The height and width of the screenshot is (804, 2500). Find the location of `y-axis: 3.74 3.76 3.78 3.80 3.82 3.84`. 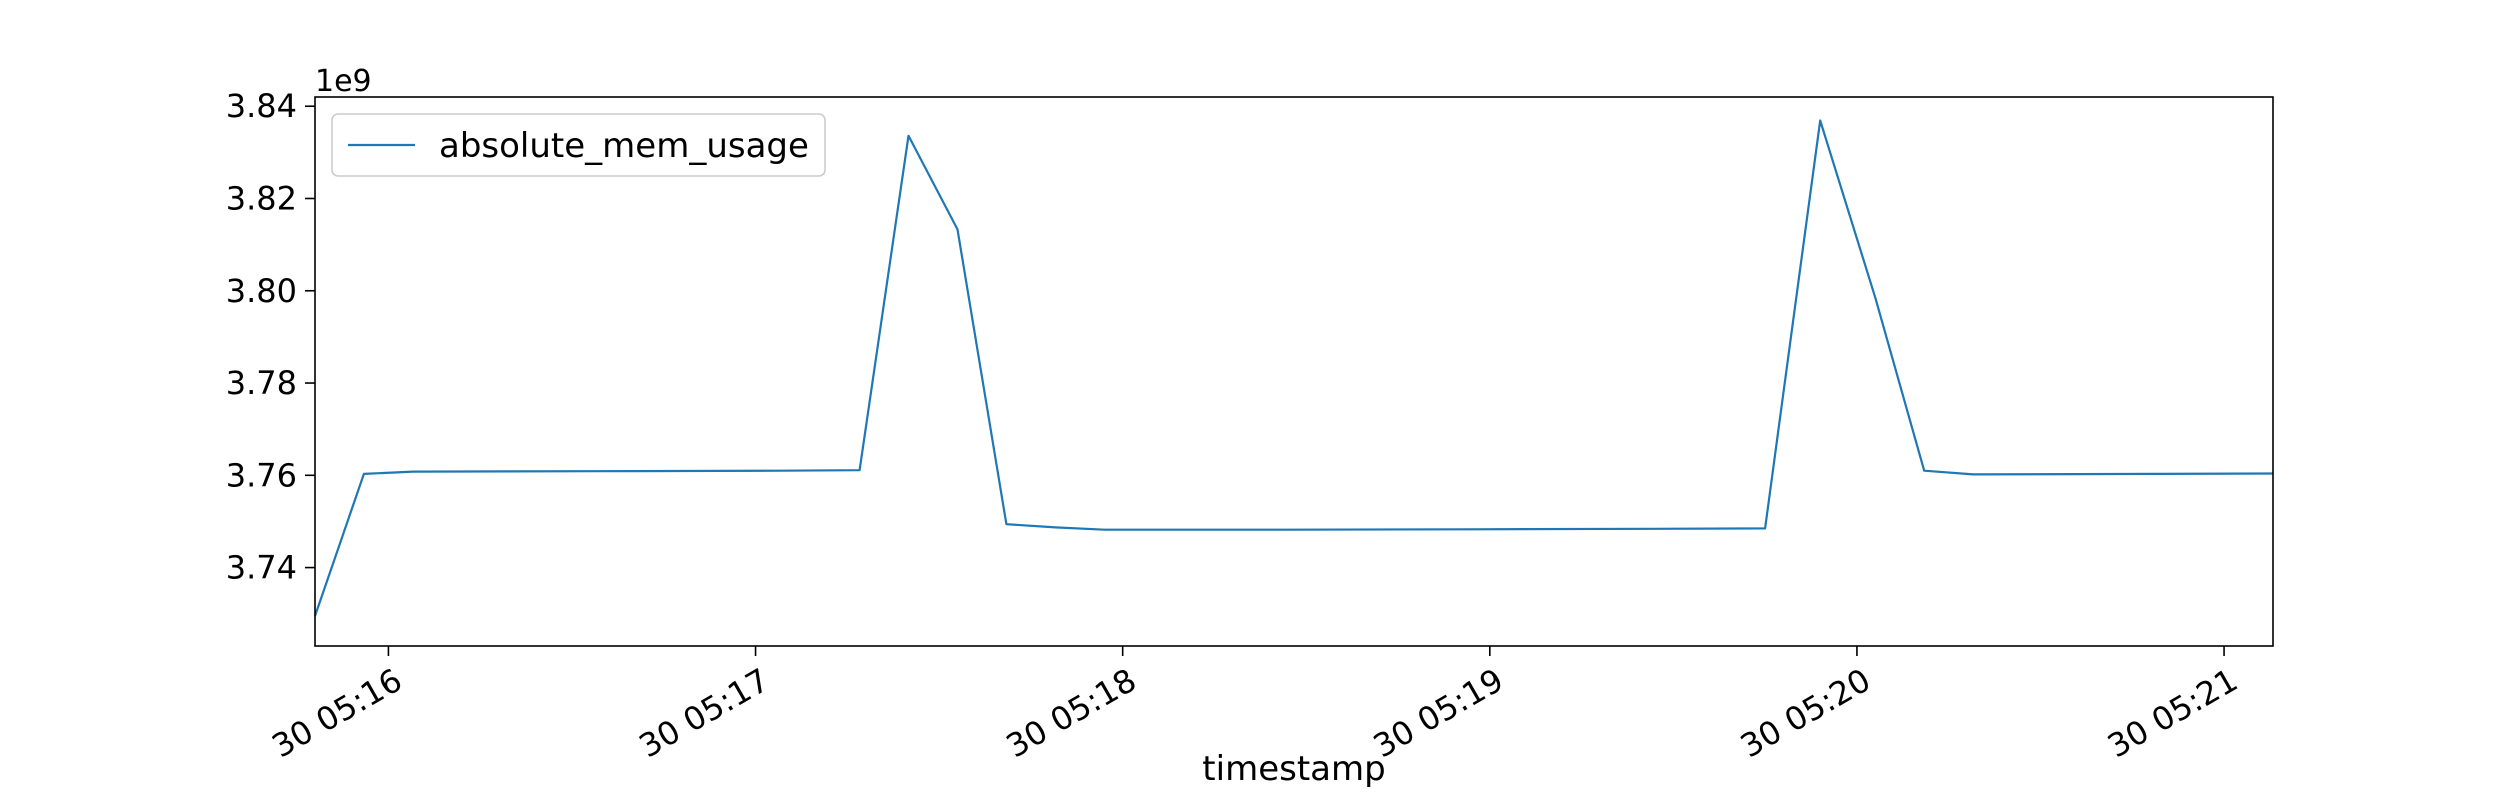

y-axis: 3.74 3.76 3.78 3.80 3.82 3.84 is located at coordinates (270, 337).